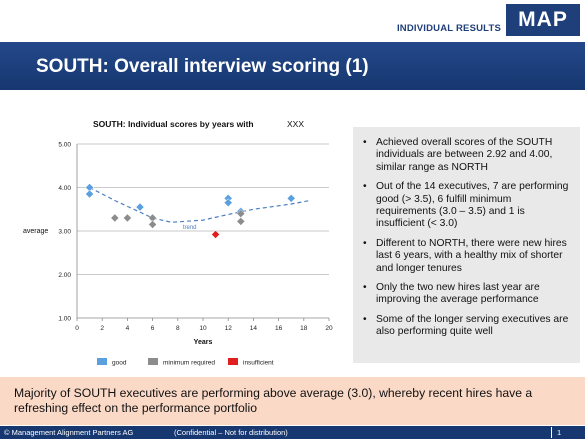 This screenshot has width=585, height=439. What do you see at coordinates (295, 124) in the screenshot?
I see `chart-title-extra: XXX` at bounding box center [295, 124].